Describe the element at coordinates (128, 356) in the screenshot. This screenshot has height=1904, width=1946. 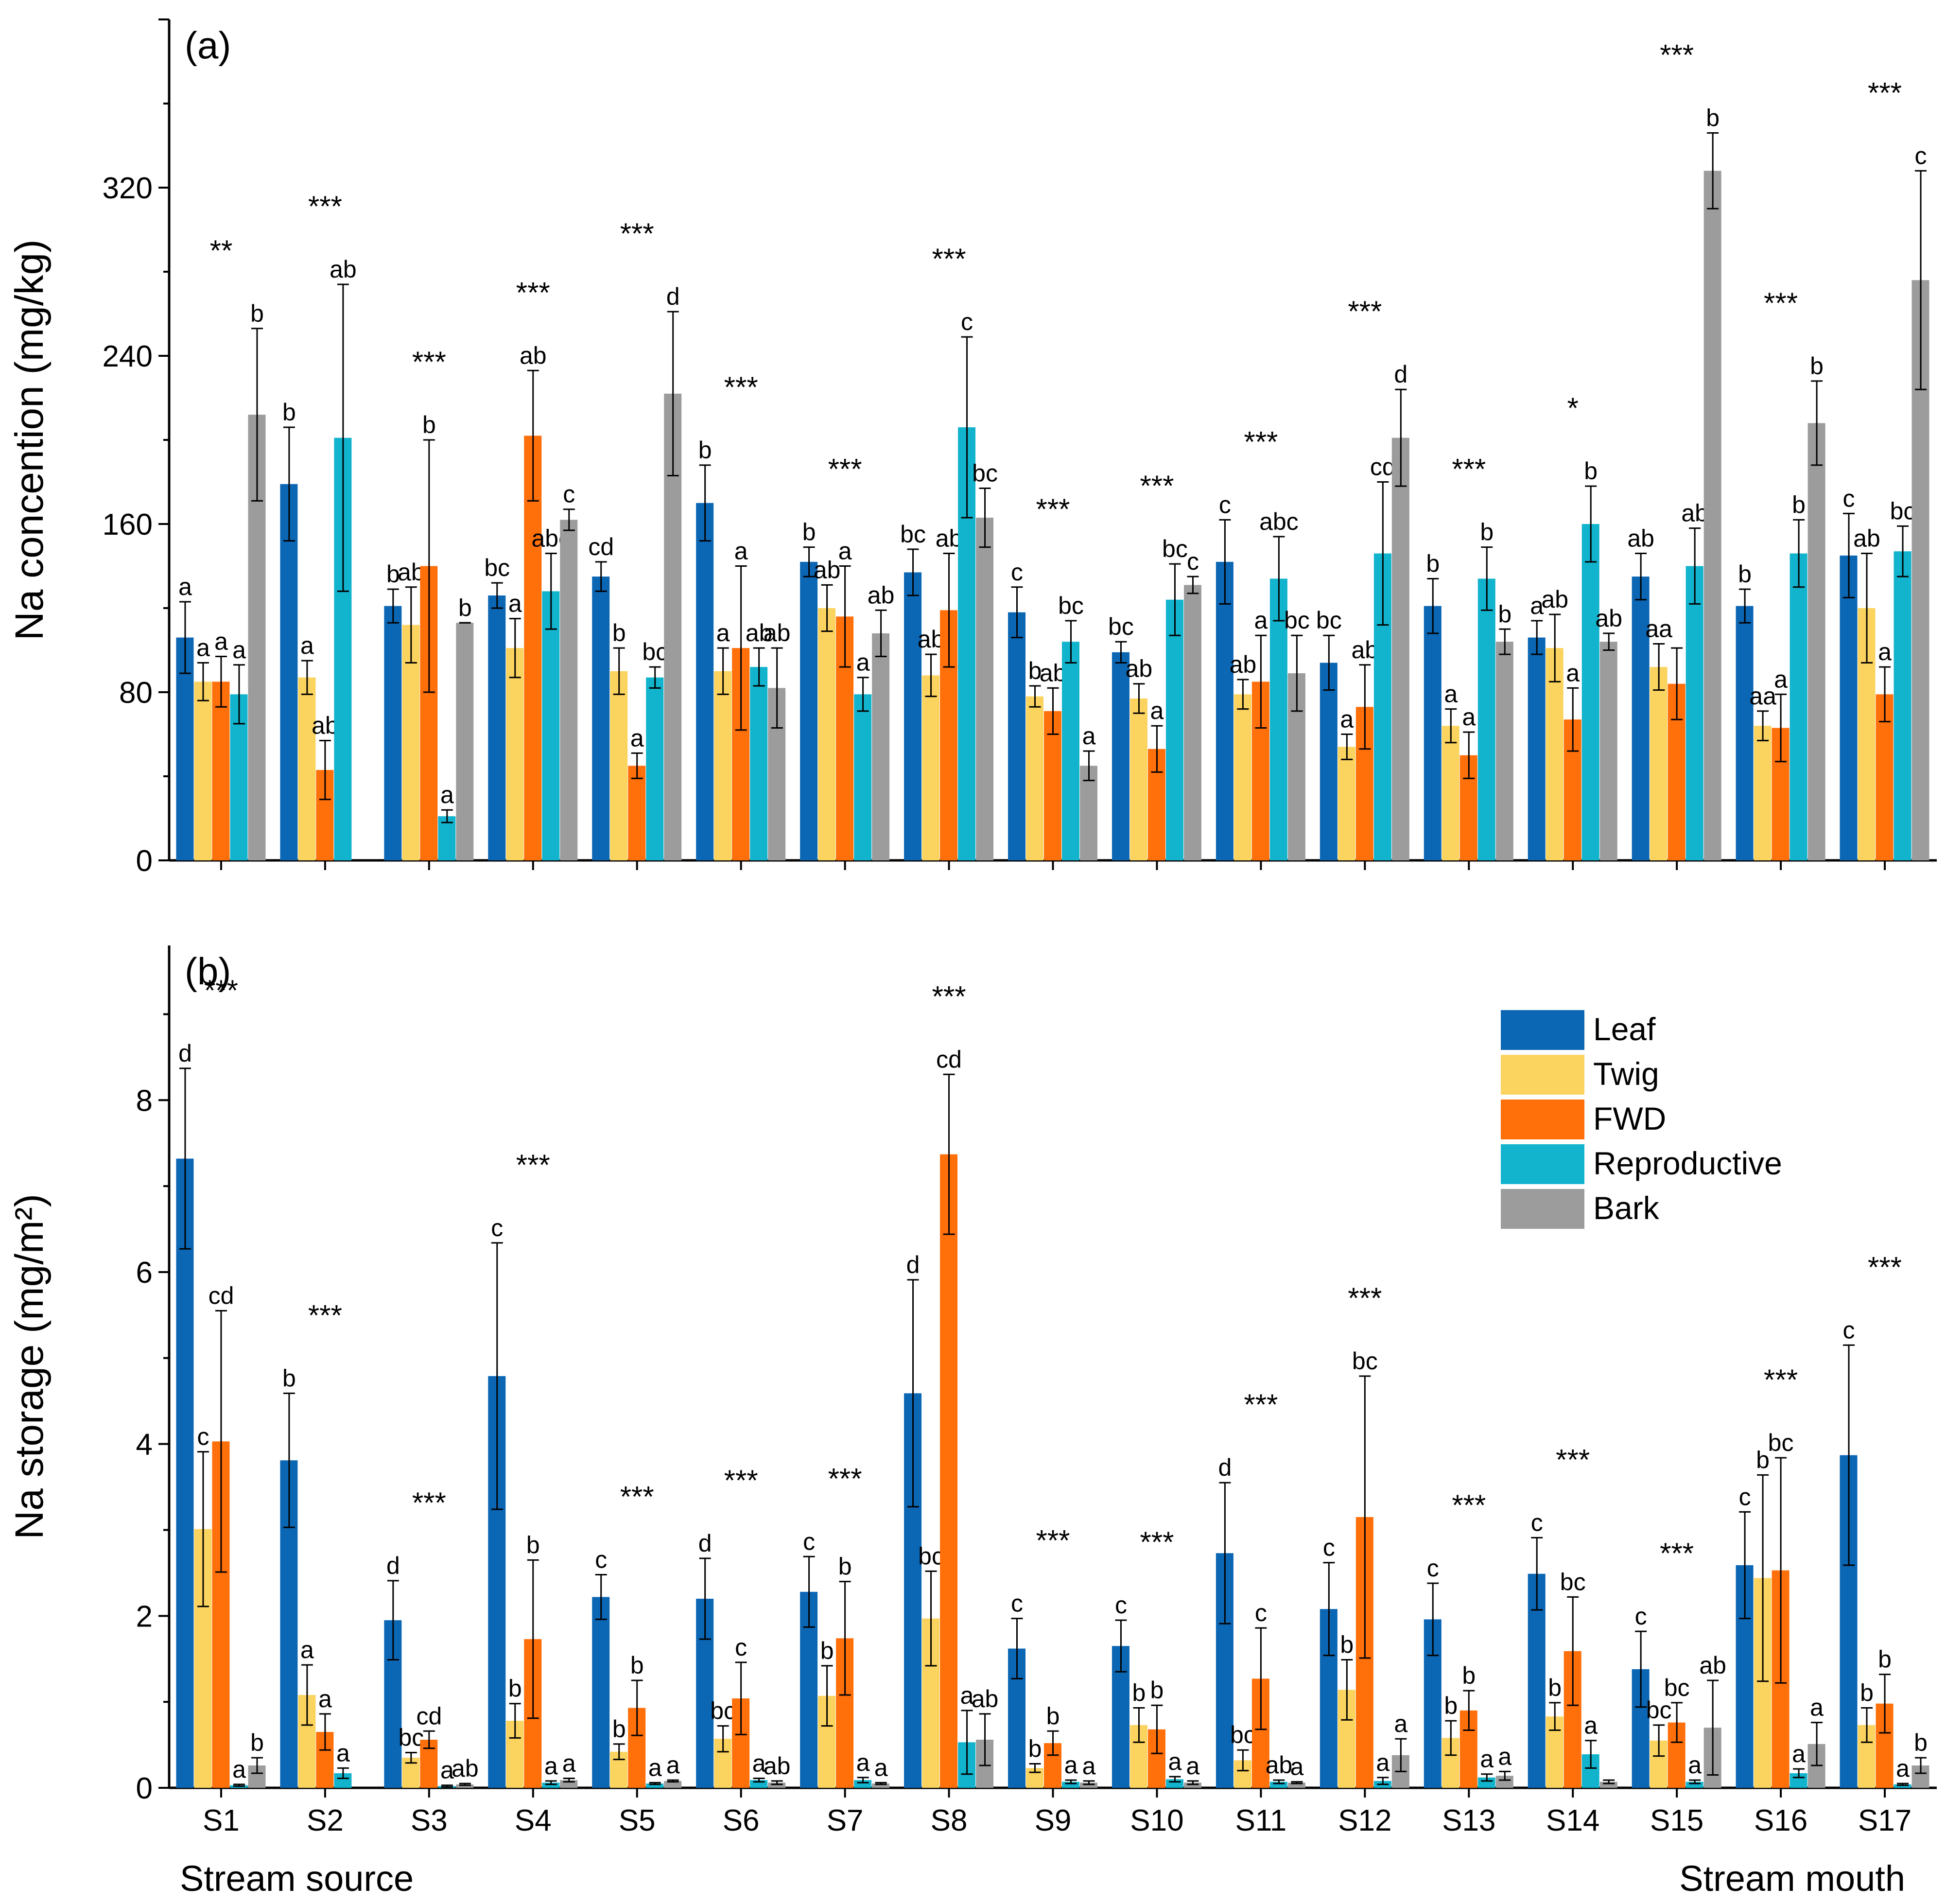
I see `y-tick-label: 240` at that location.